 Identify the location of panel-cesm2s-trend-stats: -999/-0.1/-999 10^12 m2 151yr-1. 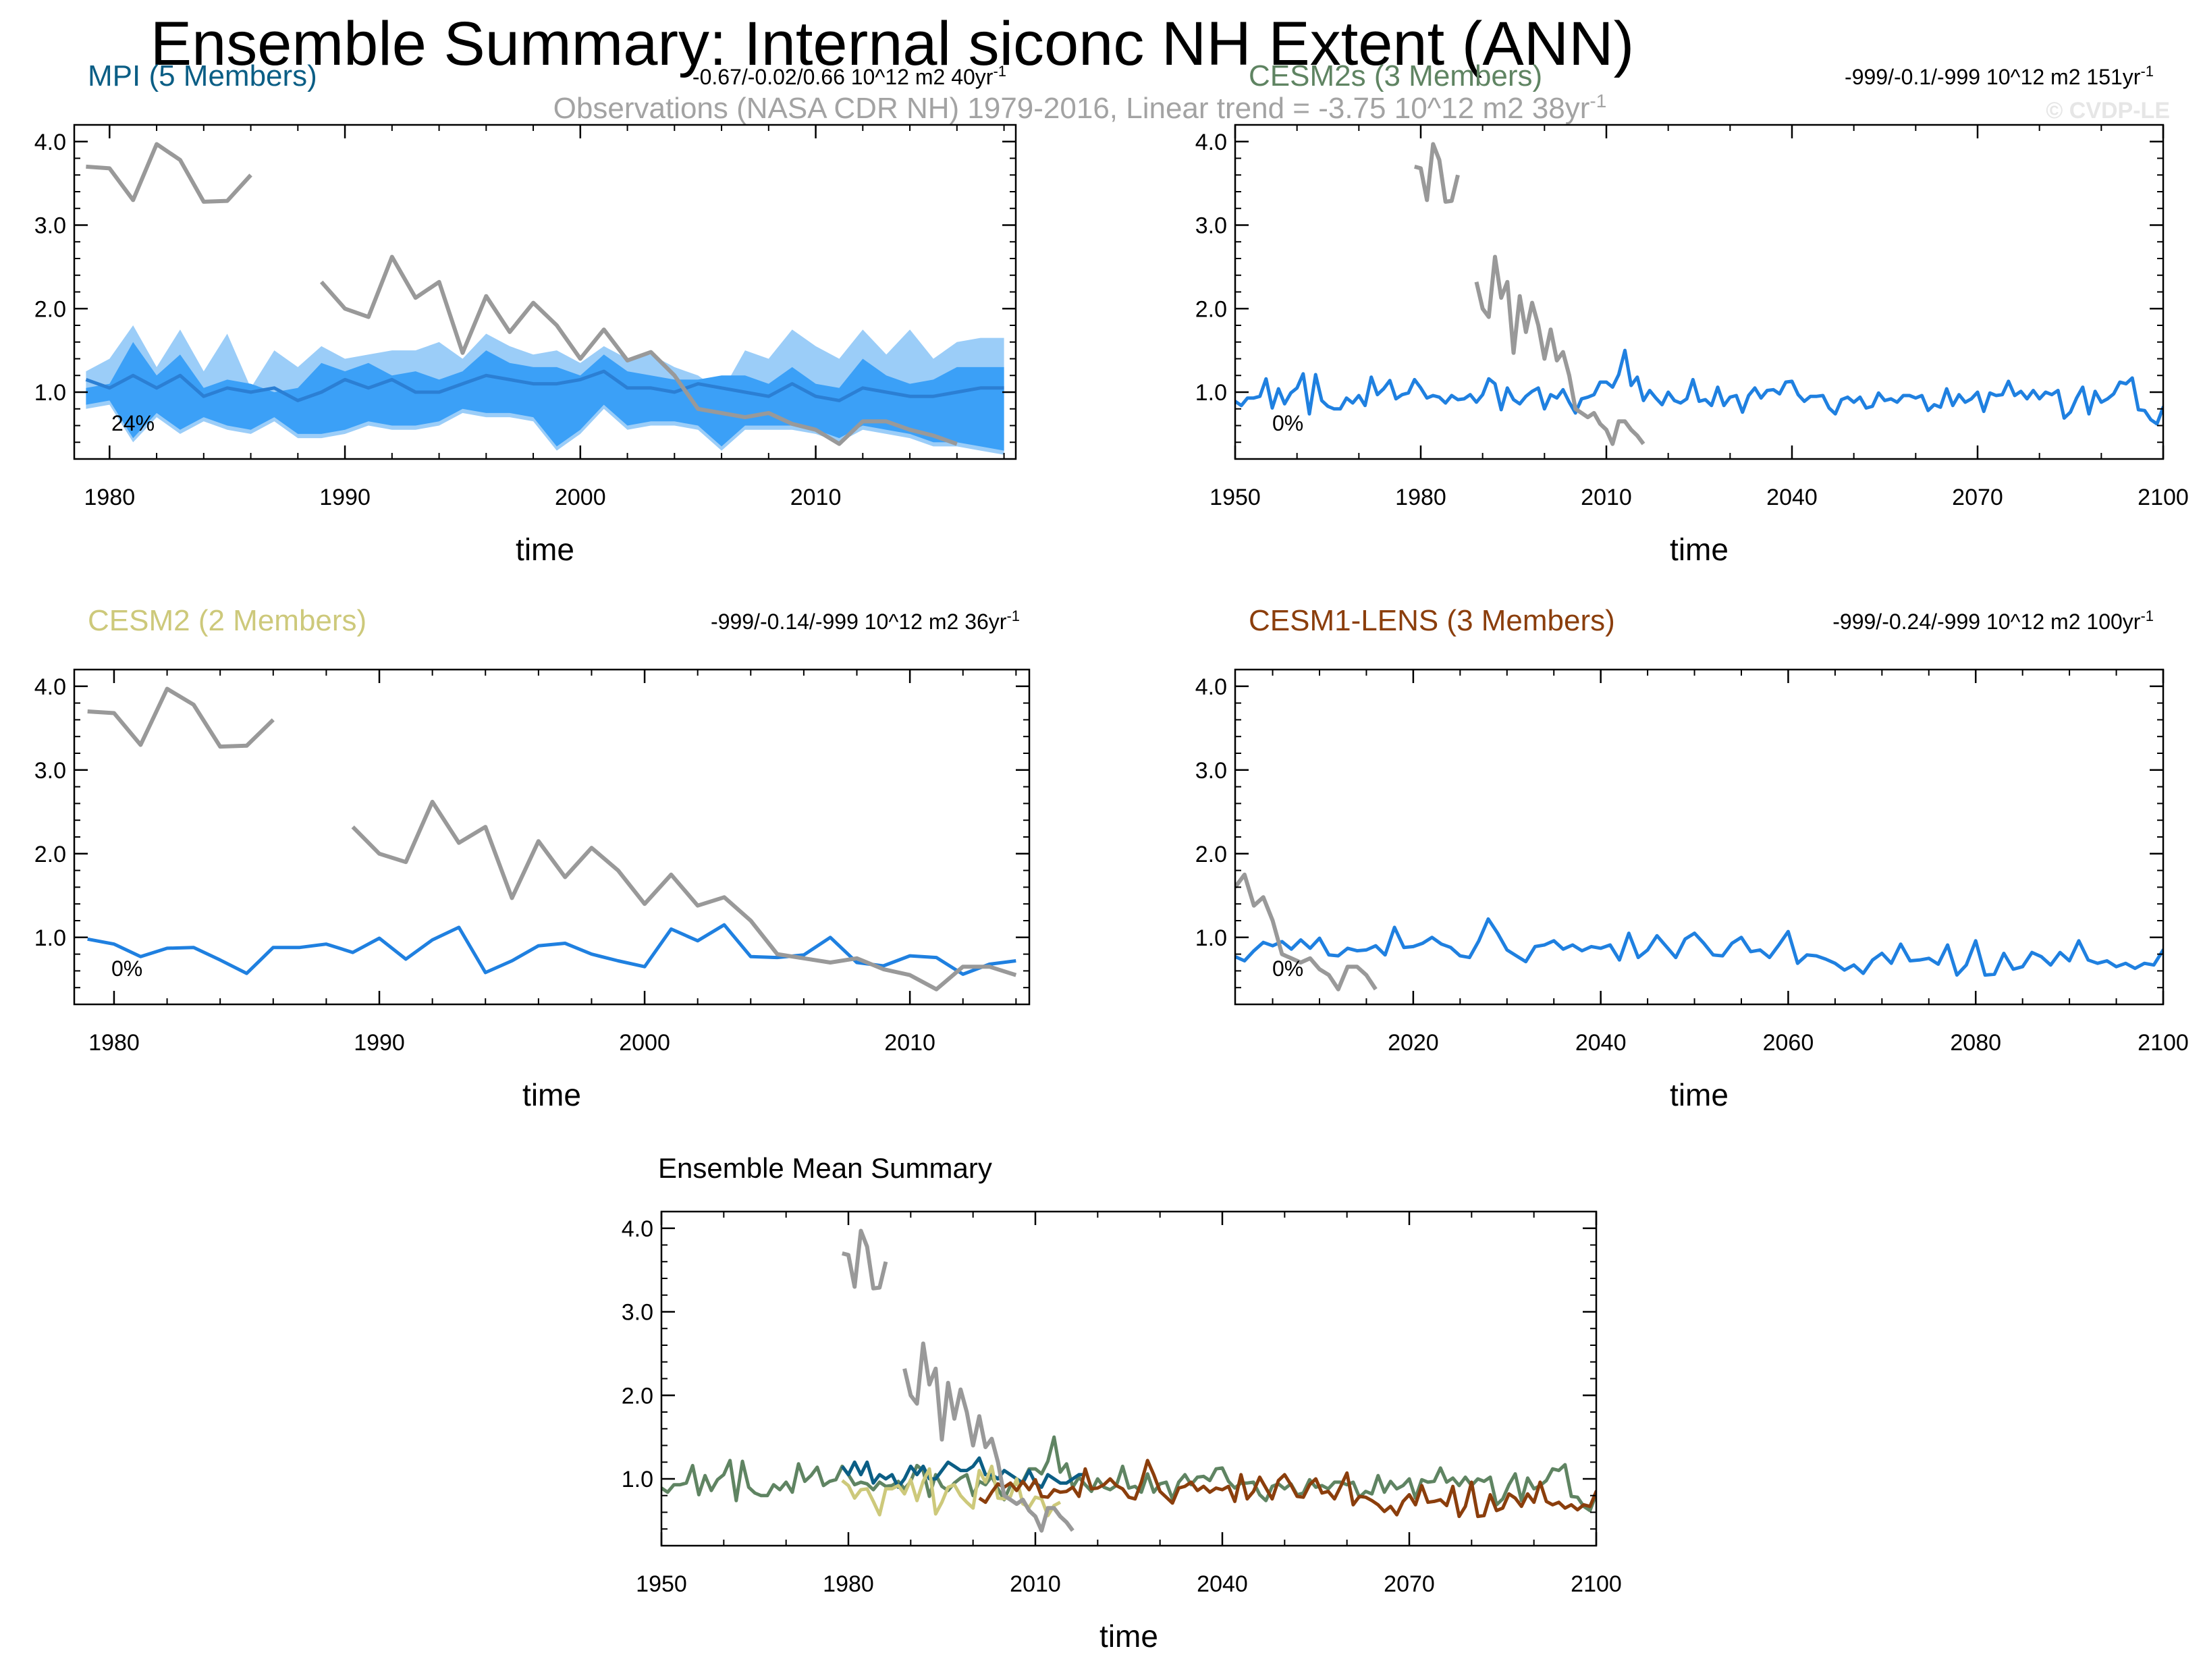
(1999, 76).